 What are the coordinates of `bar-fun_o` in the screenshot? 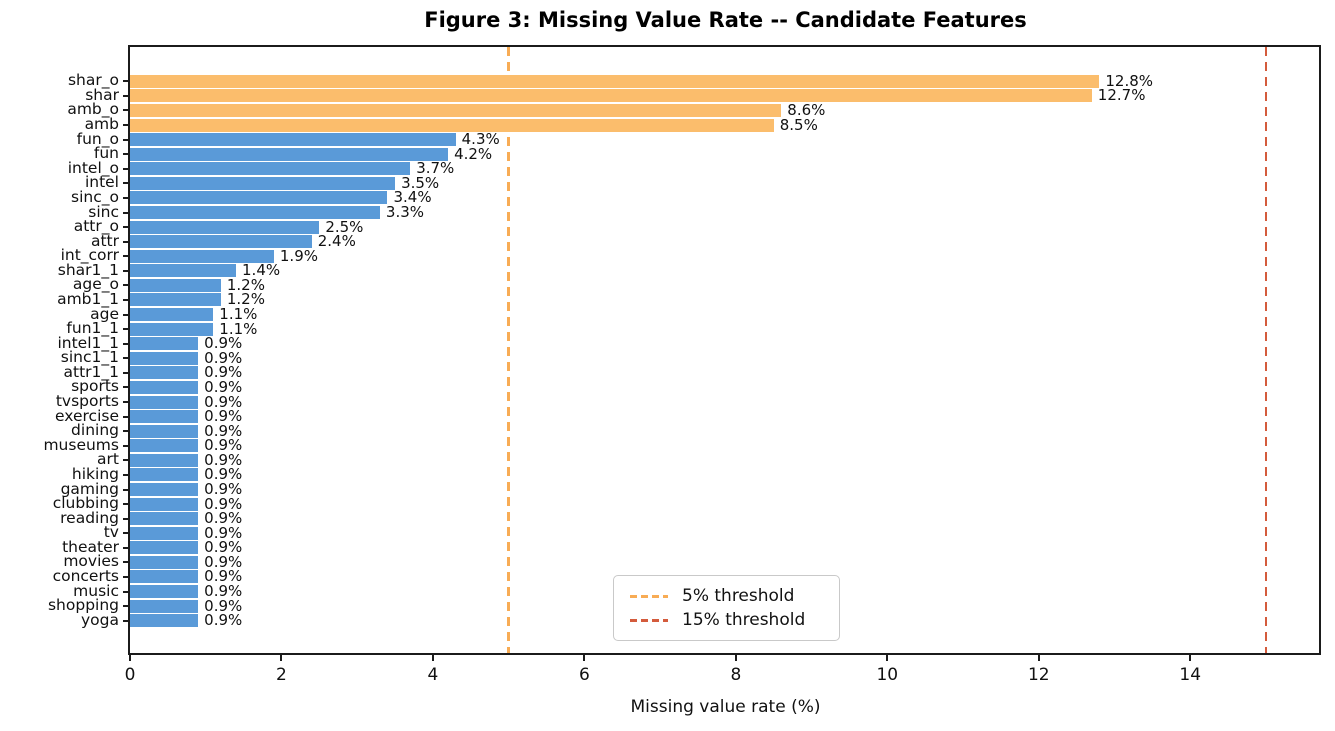 It's located at (293, 140).